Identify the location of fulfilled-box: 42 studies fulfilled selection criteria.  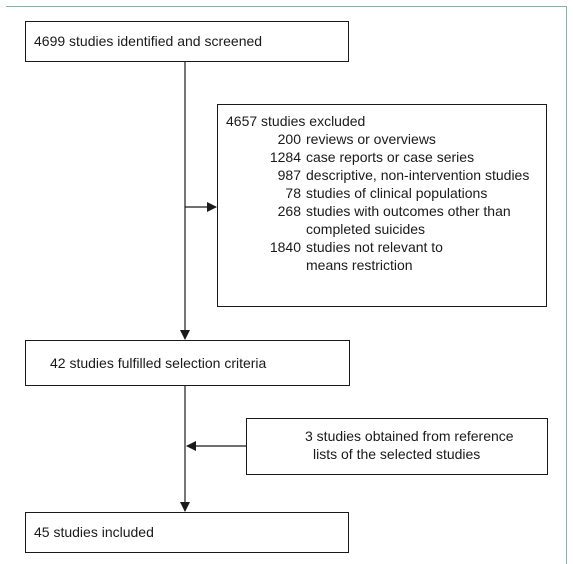
(187, 363).